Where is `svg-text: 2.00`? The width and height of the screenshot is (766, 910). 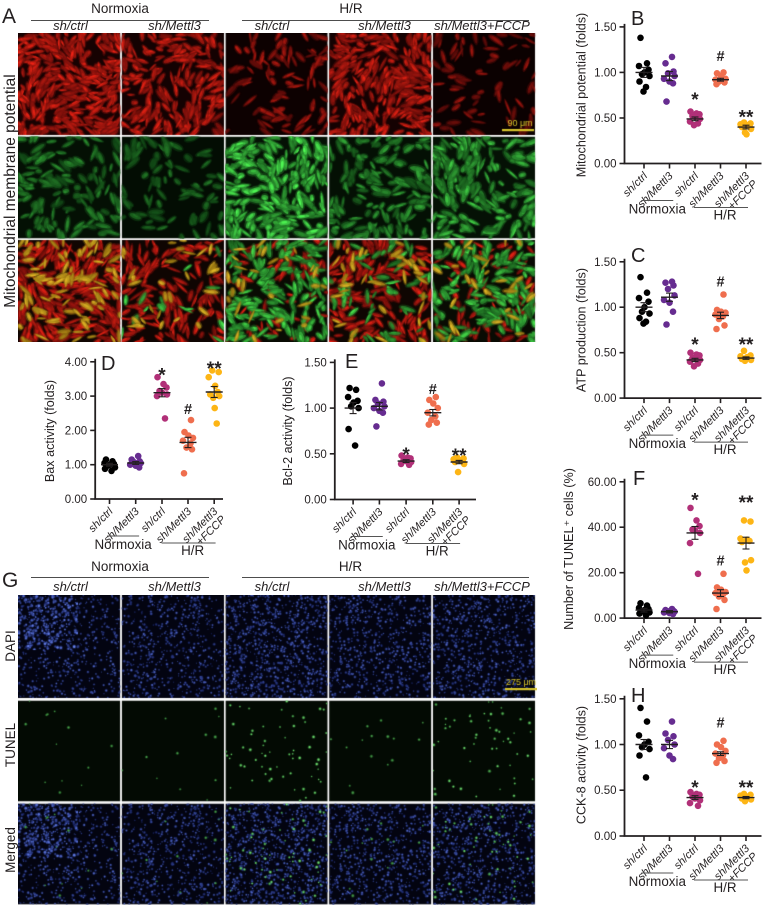 svg-text: 2.00 is located at coordinates (76, 431).